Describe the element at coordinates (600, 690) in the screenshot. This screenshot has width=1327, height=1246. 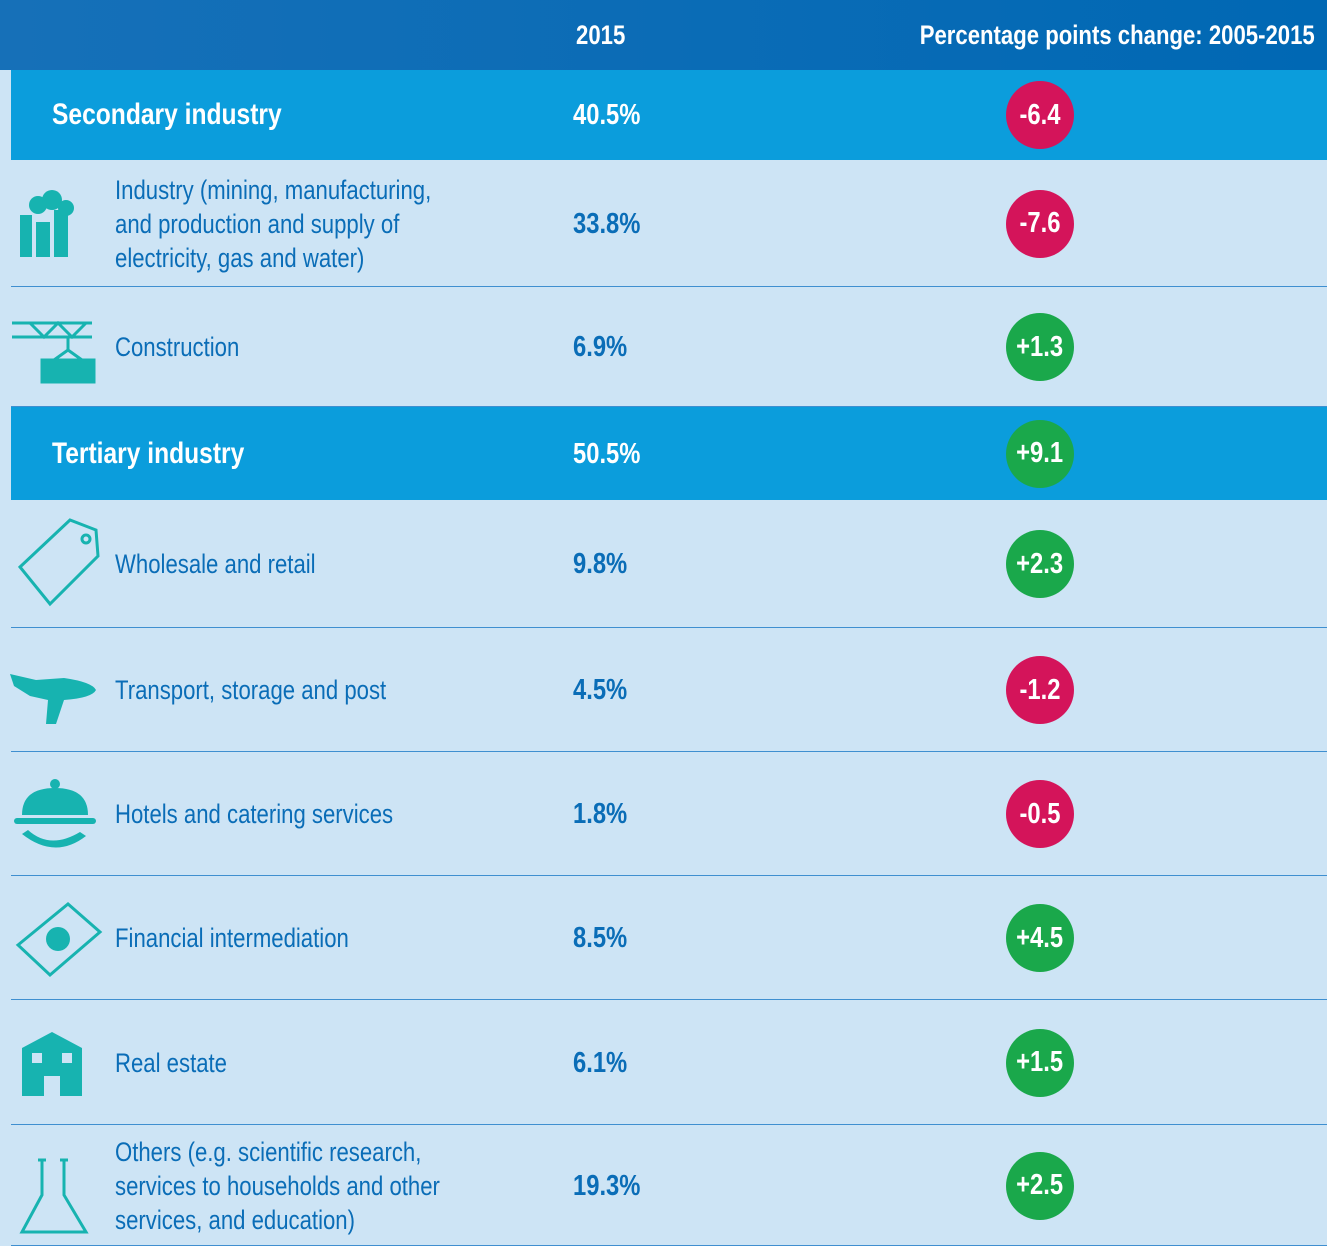
I see `share-value: 4.5%` at that location.